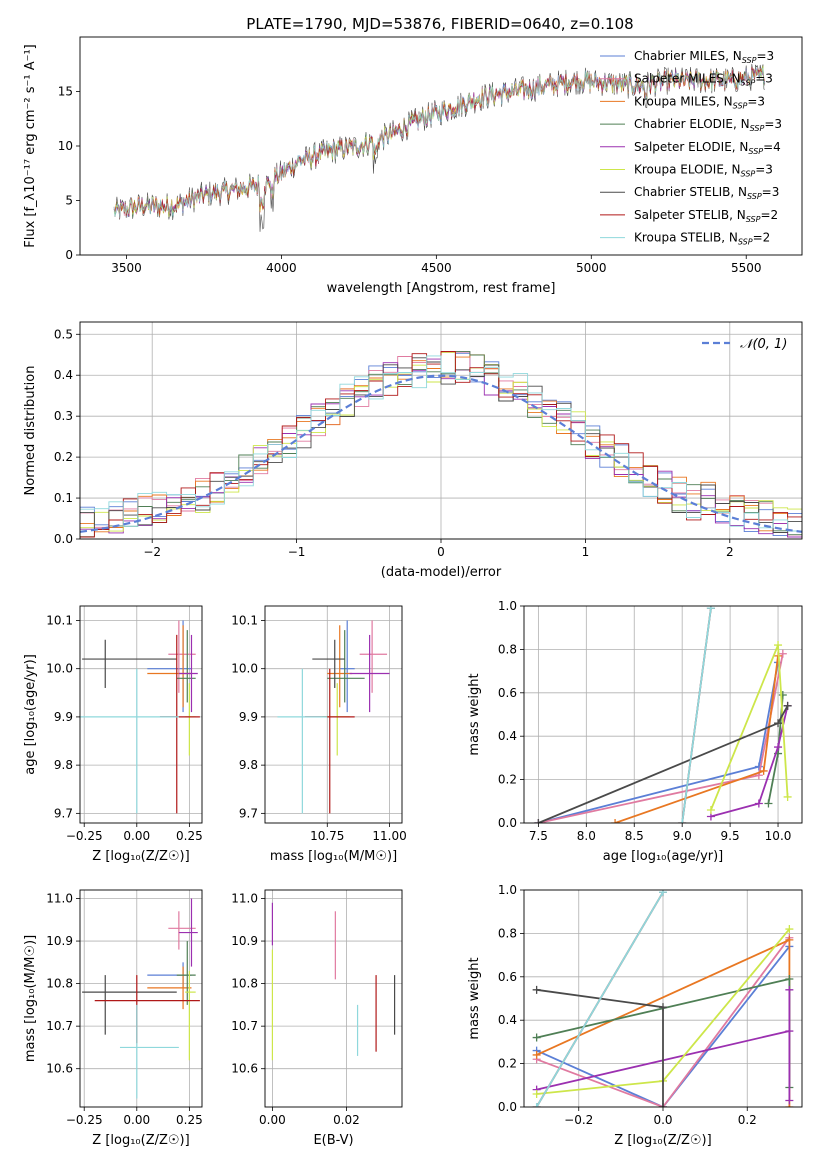 This screenshot has height=1170, width=819. What do you see at coordinates (661, 738) in the screenshot?
I see `weight-line-salpeter_miles` at bounding box center [661, 738].